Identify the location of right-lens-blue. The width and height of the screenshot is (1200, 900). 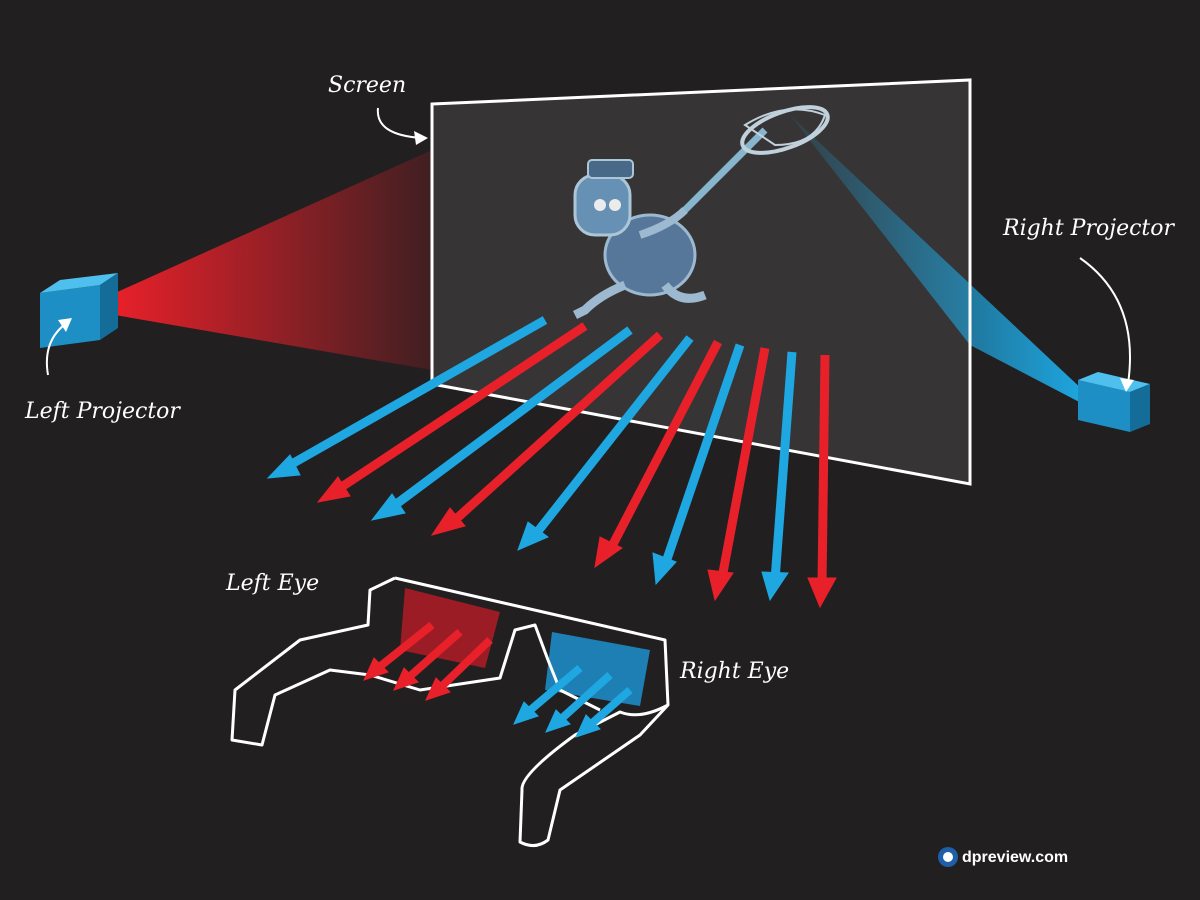
(597, 669).